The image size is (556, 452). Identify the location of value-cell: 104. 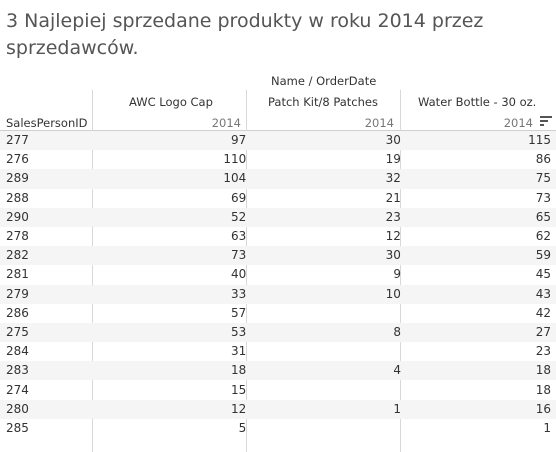
(174, 179).